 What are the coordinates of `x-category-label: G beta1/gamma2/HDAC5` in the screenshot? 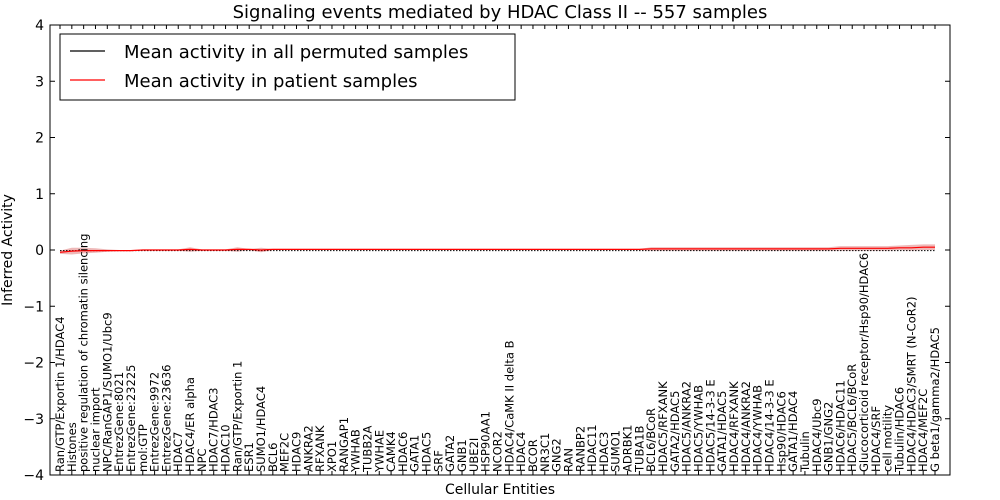 It's located at (935, 399).